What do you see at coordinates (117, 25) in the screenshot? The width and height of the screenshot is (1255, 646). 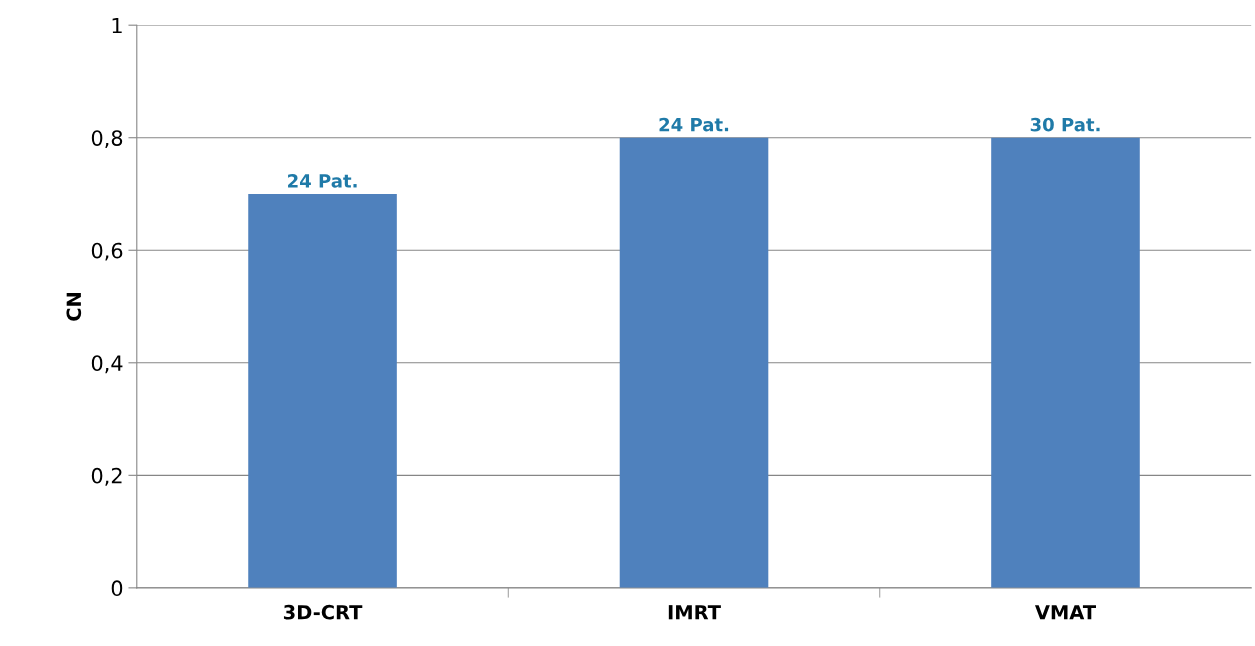 I see `y-tick-label: 1` at bounding box center [117, 25].